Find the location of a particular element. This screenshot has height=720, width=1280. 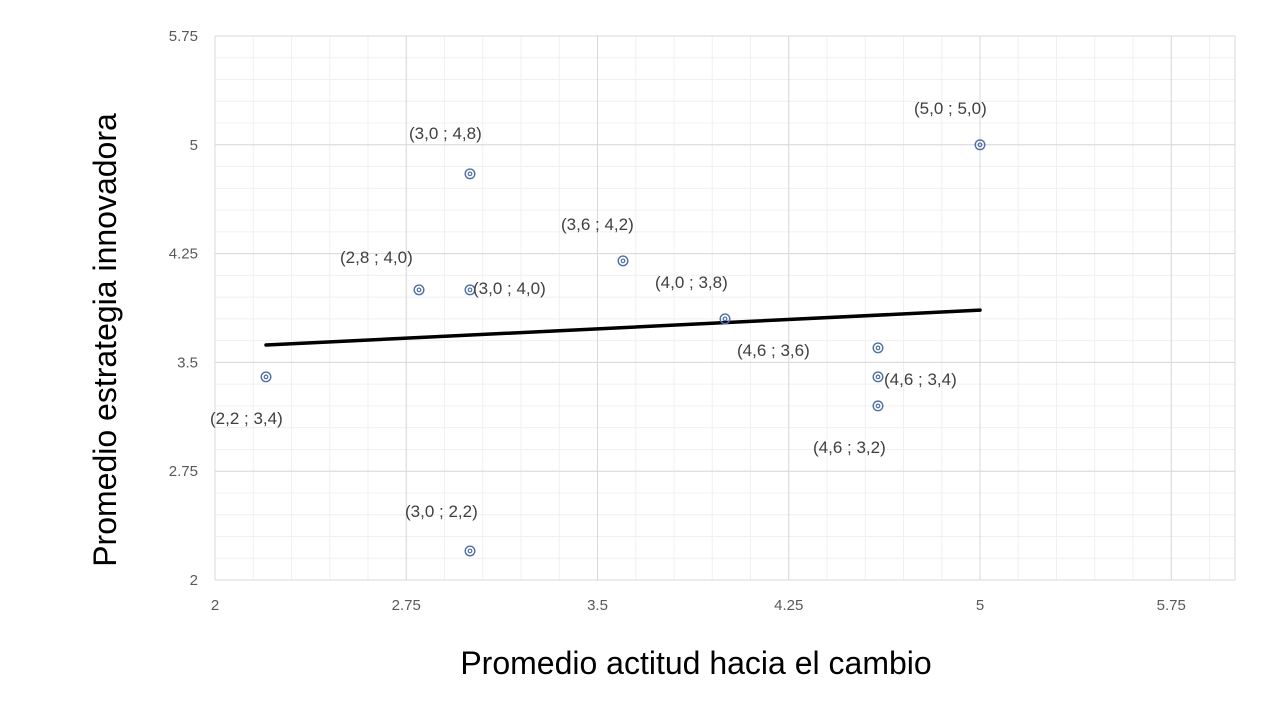

x-tick-label: 2.75 is located at coordinates (406, 605).